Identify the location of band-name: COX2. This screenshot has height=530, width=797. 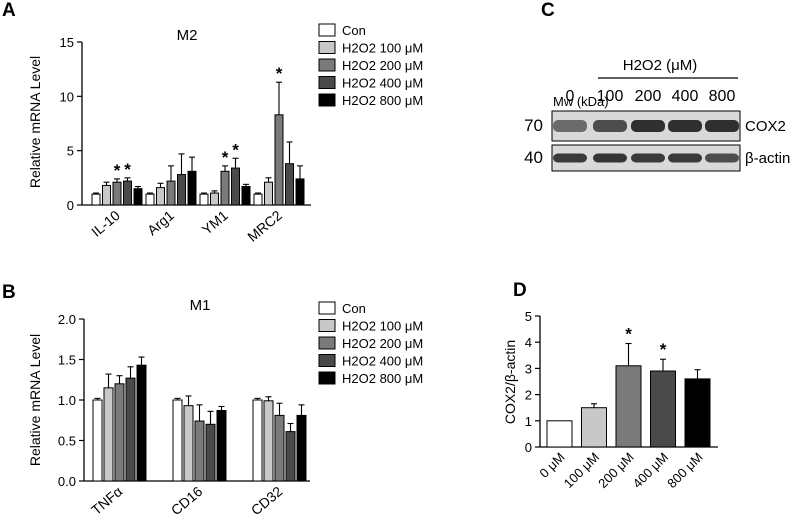
(765, 126).